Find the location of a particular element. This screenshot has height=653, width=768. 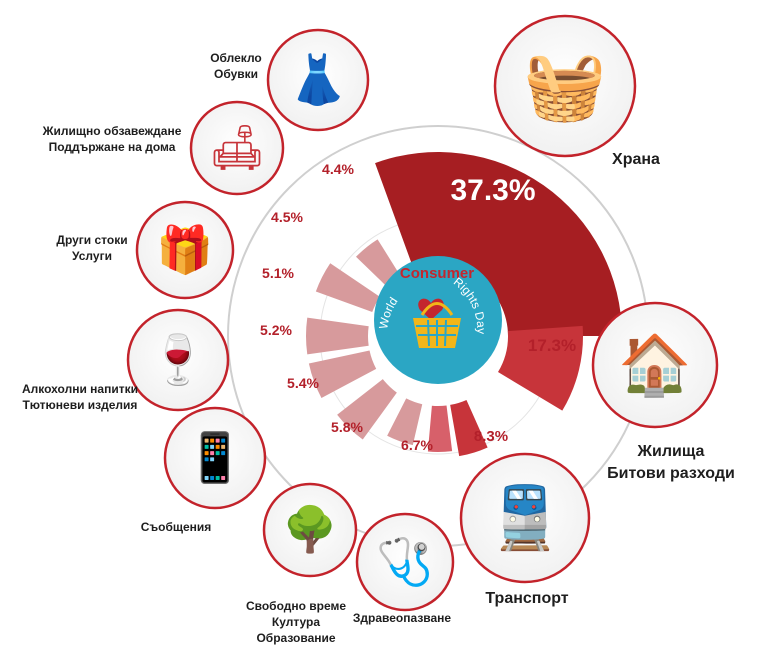

value-label-5: 5.8% is located at coordinates (347, 427).